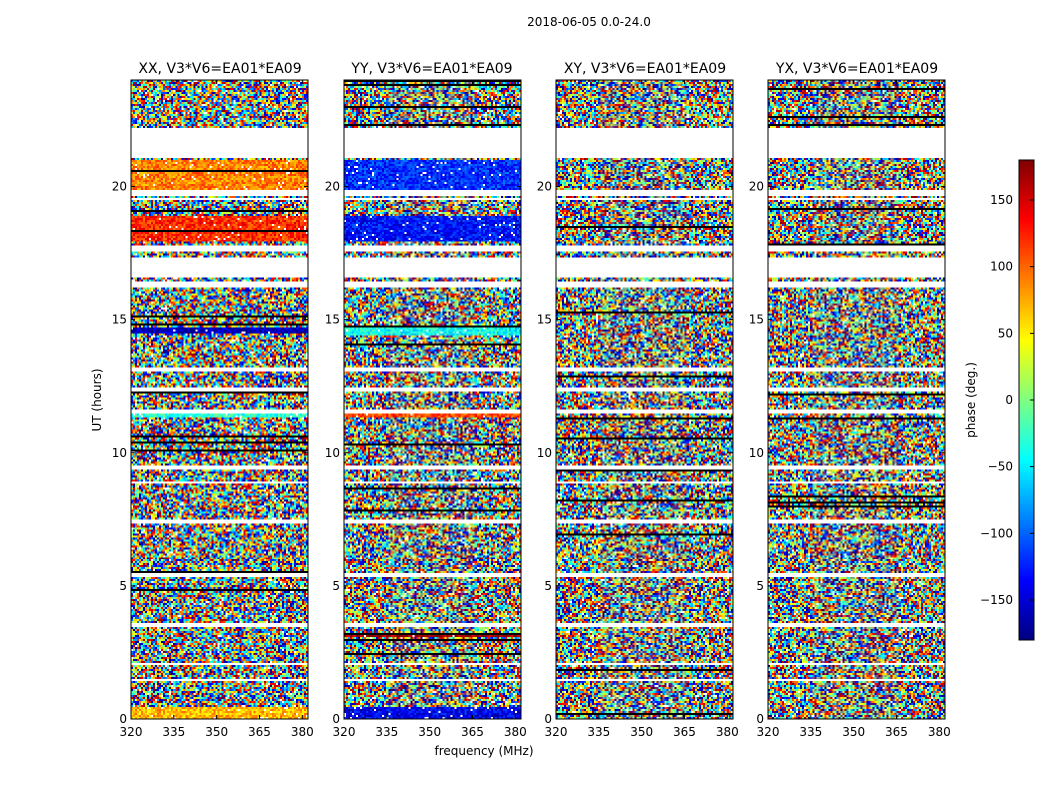 The image size is (1050, 800). Describe the element at coordinates (431, 69) in the screenshot. I see `panel-title-yy: YY, V3*V6=EA01*EA09` at that location.